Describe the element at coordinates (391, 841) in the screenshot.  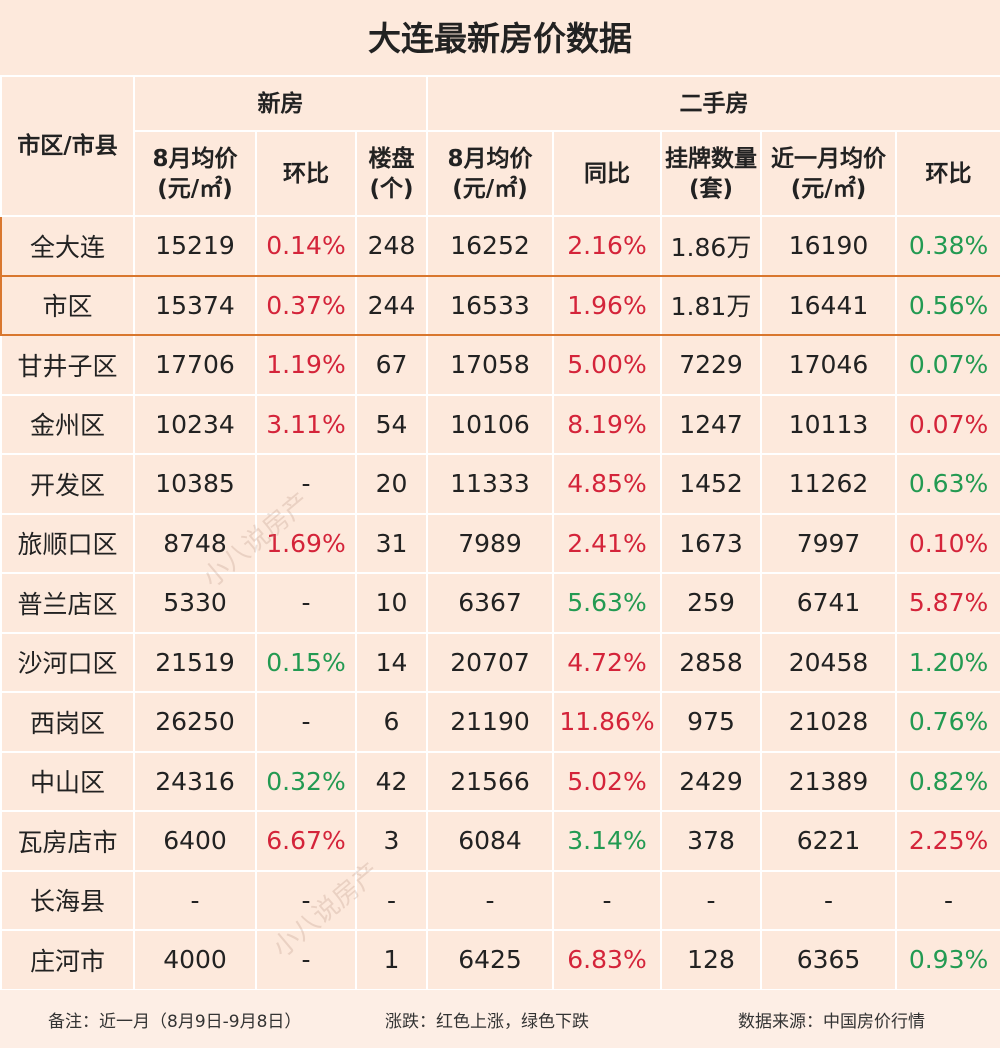
I see `table-cell: 3` at that location.